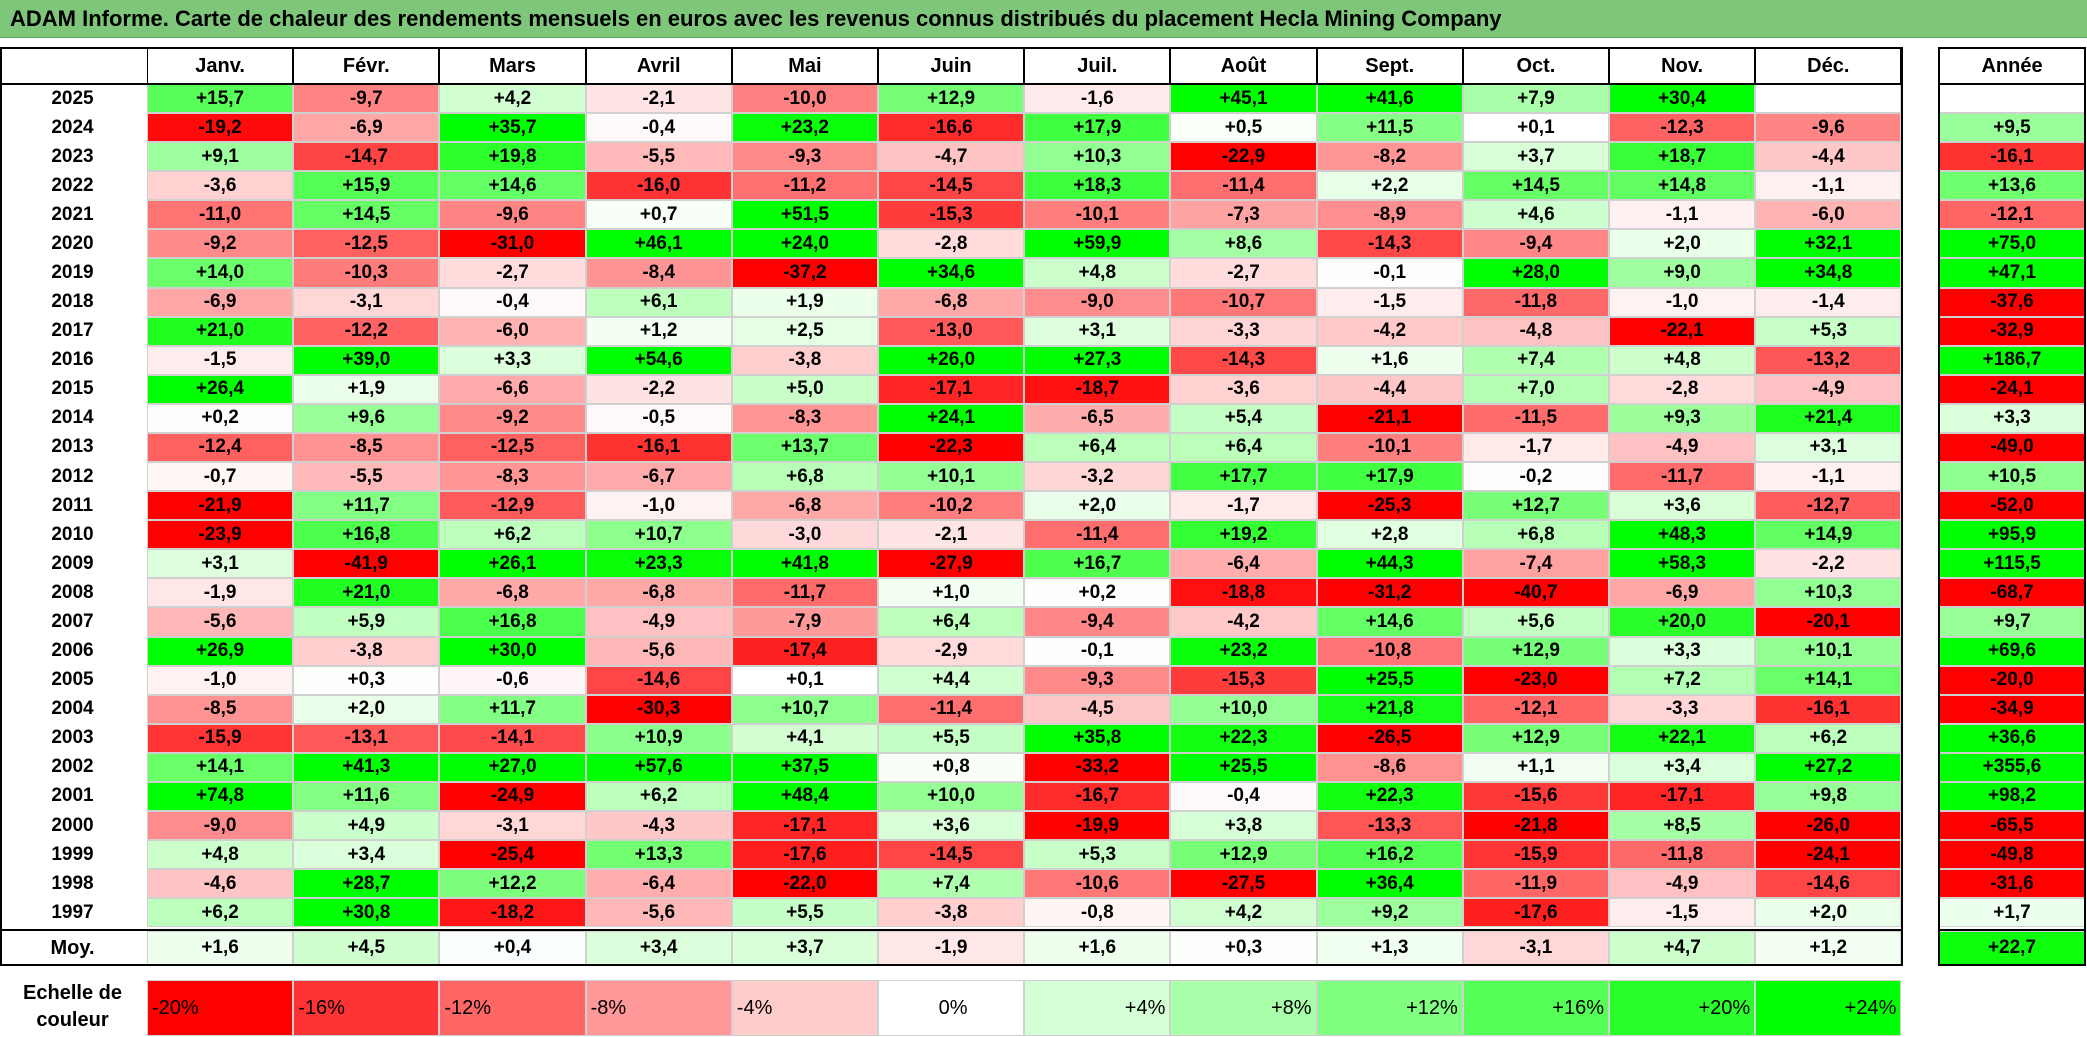 The height and width of the screenshot is (1037, 2087). Describe the element at coordinates (72, 622) in the screenshot. I see `year-label: 2007` at that location.